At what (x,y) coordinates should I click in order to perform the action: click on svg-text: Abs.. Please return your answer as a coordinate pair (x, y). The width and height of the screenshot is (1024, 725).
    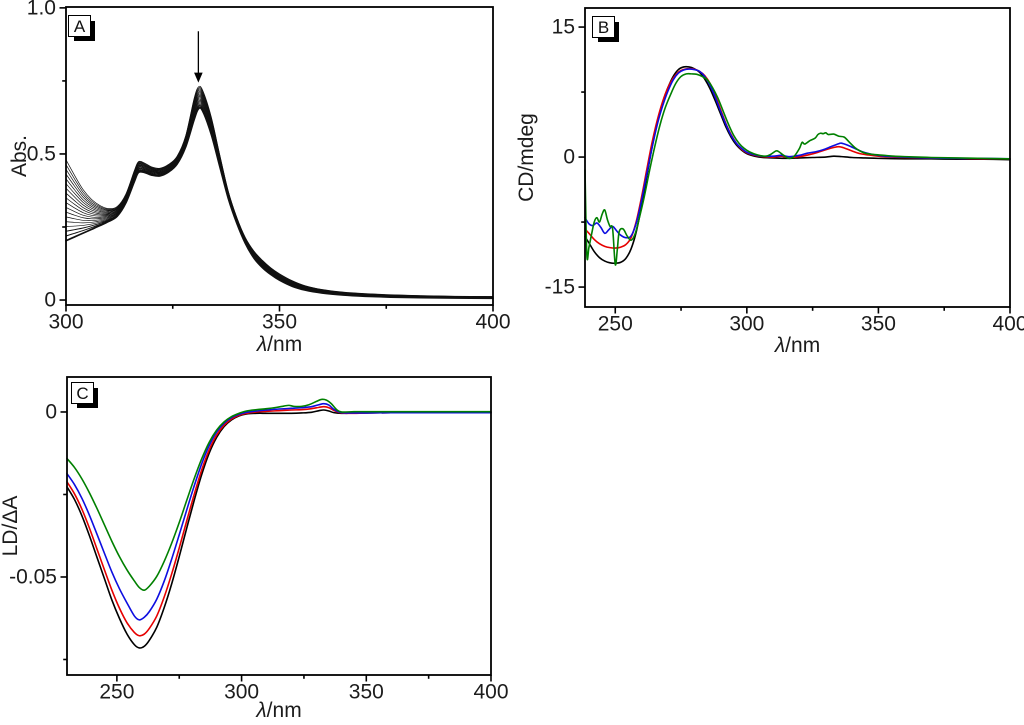
    Looking at the image, I should click on (19, 156).